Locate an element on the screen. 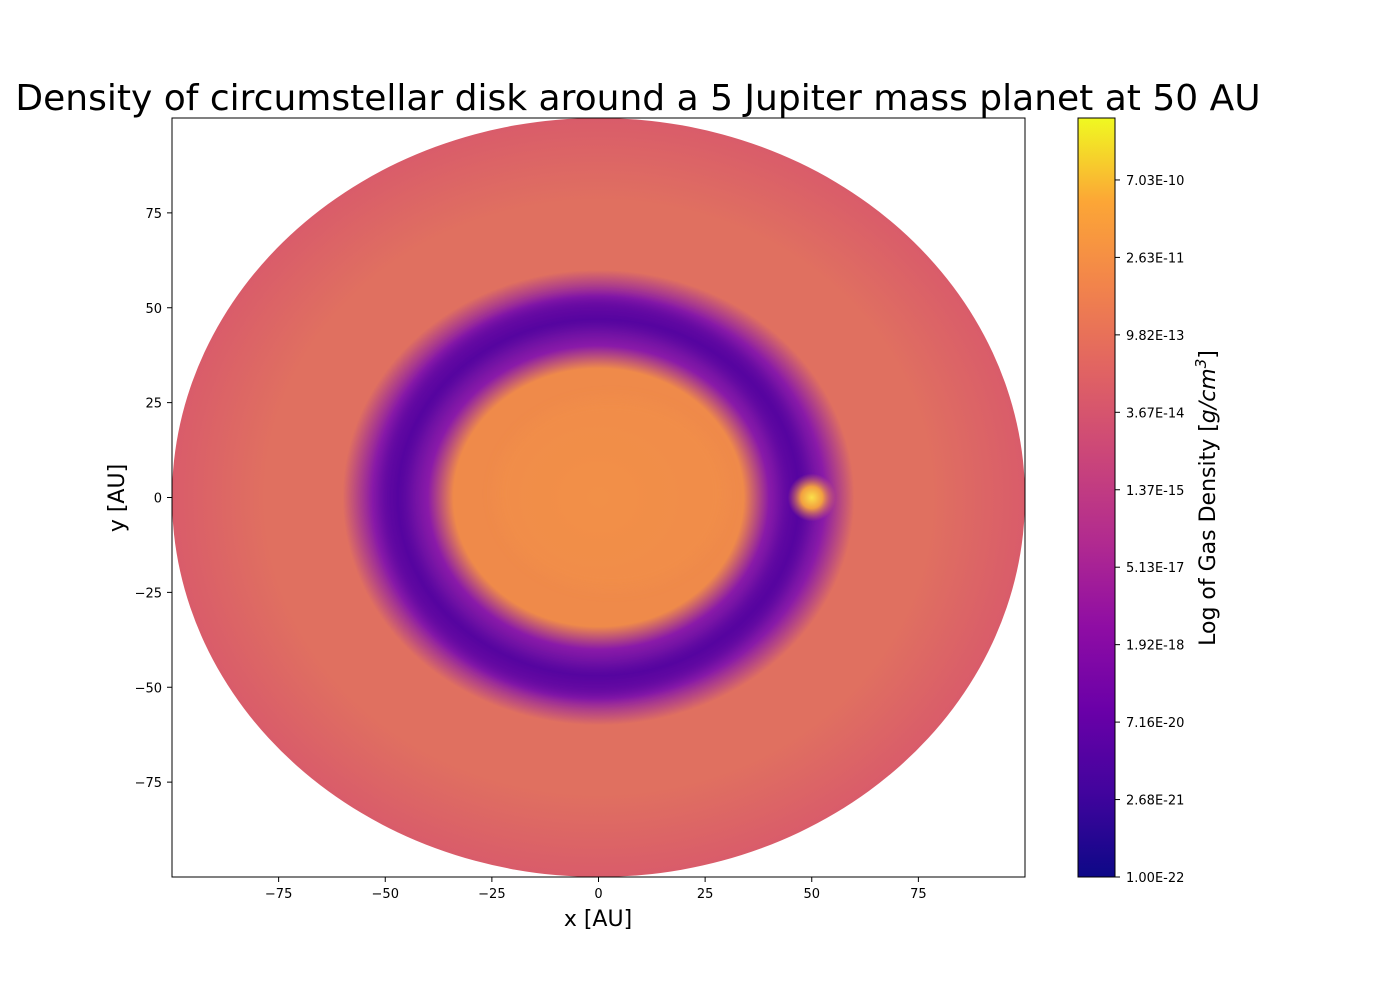  colorbar-tick-label: 5.13E-17 is located at coordinates (1155, 568).